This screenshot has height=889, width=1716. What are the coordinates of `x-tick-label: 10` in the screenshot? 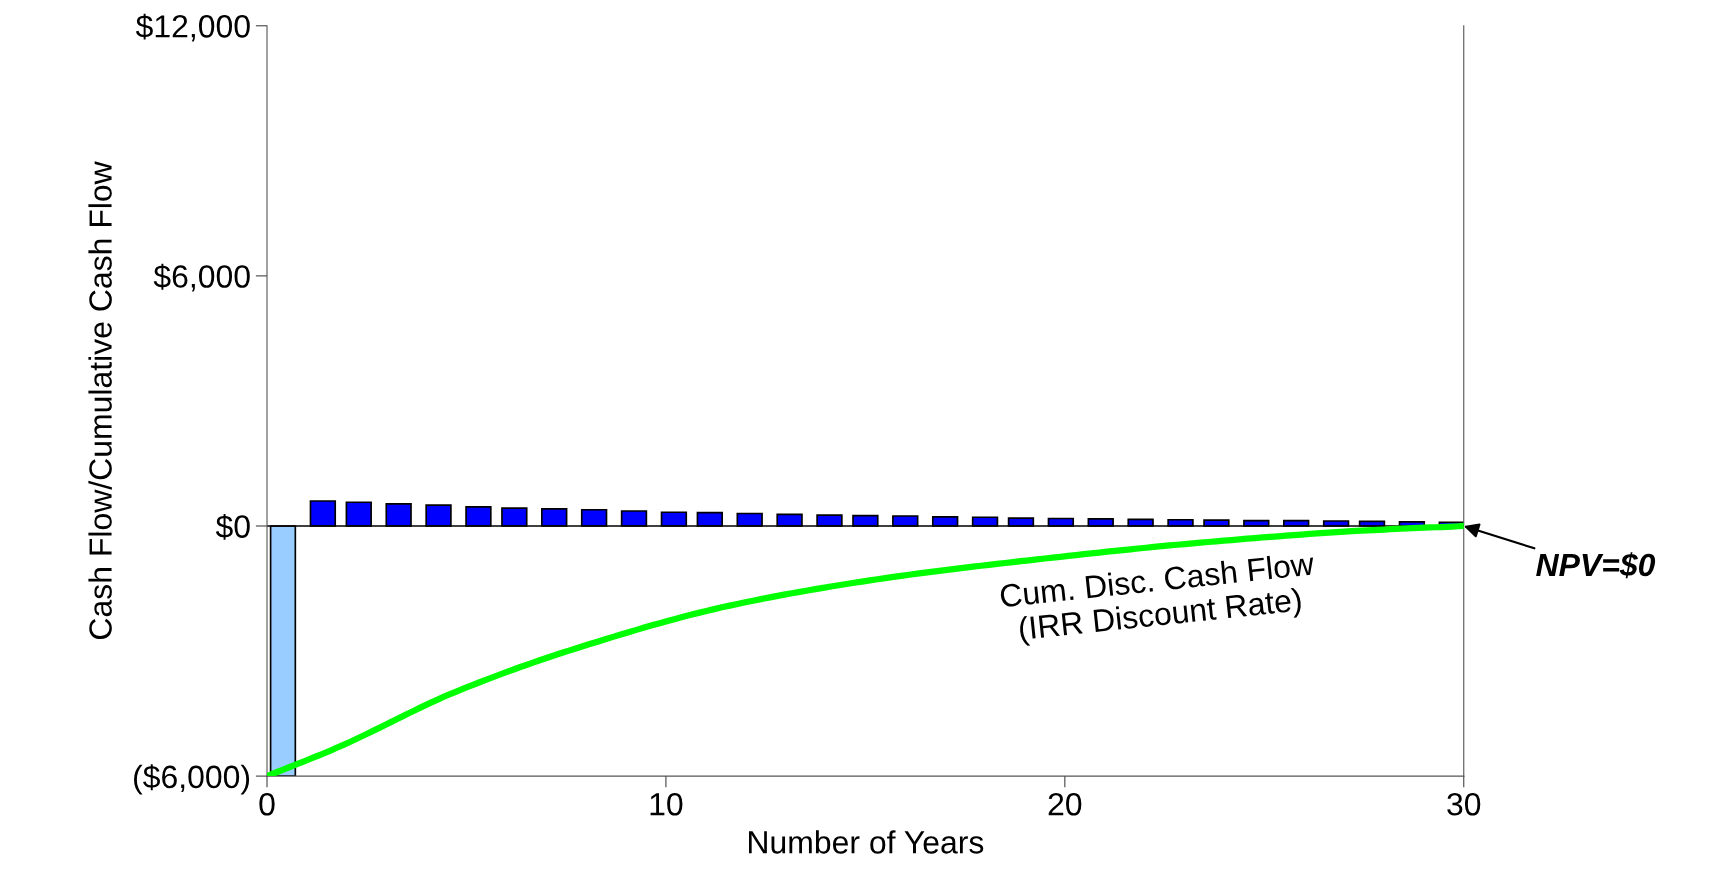 It's located at (666, 804).